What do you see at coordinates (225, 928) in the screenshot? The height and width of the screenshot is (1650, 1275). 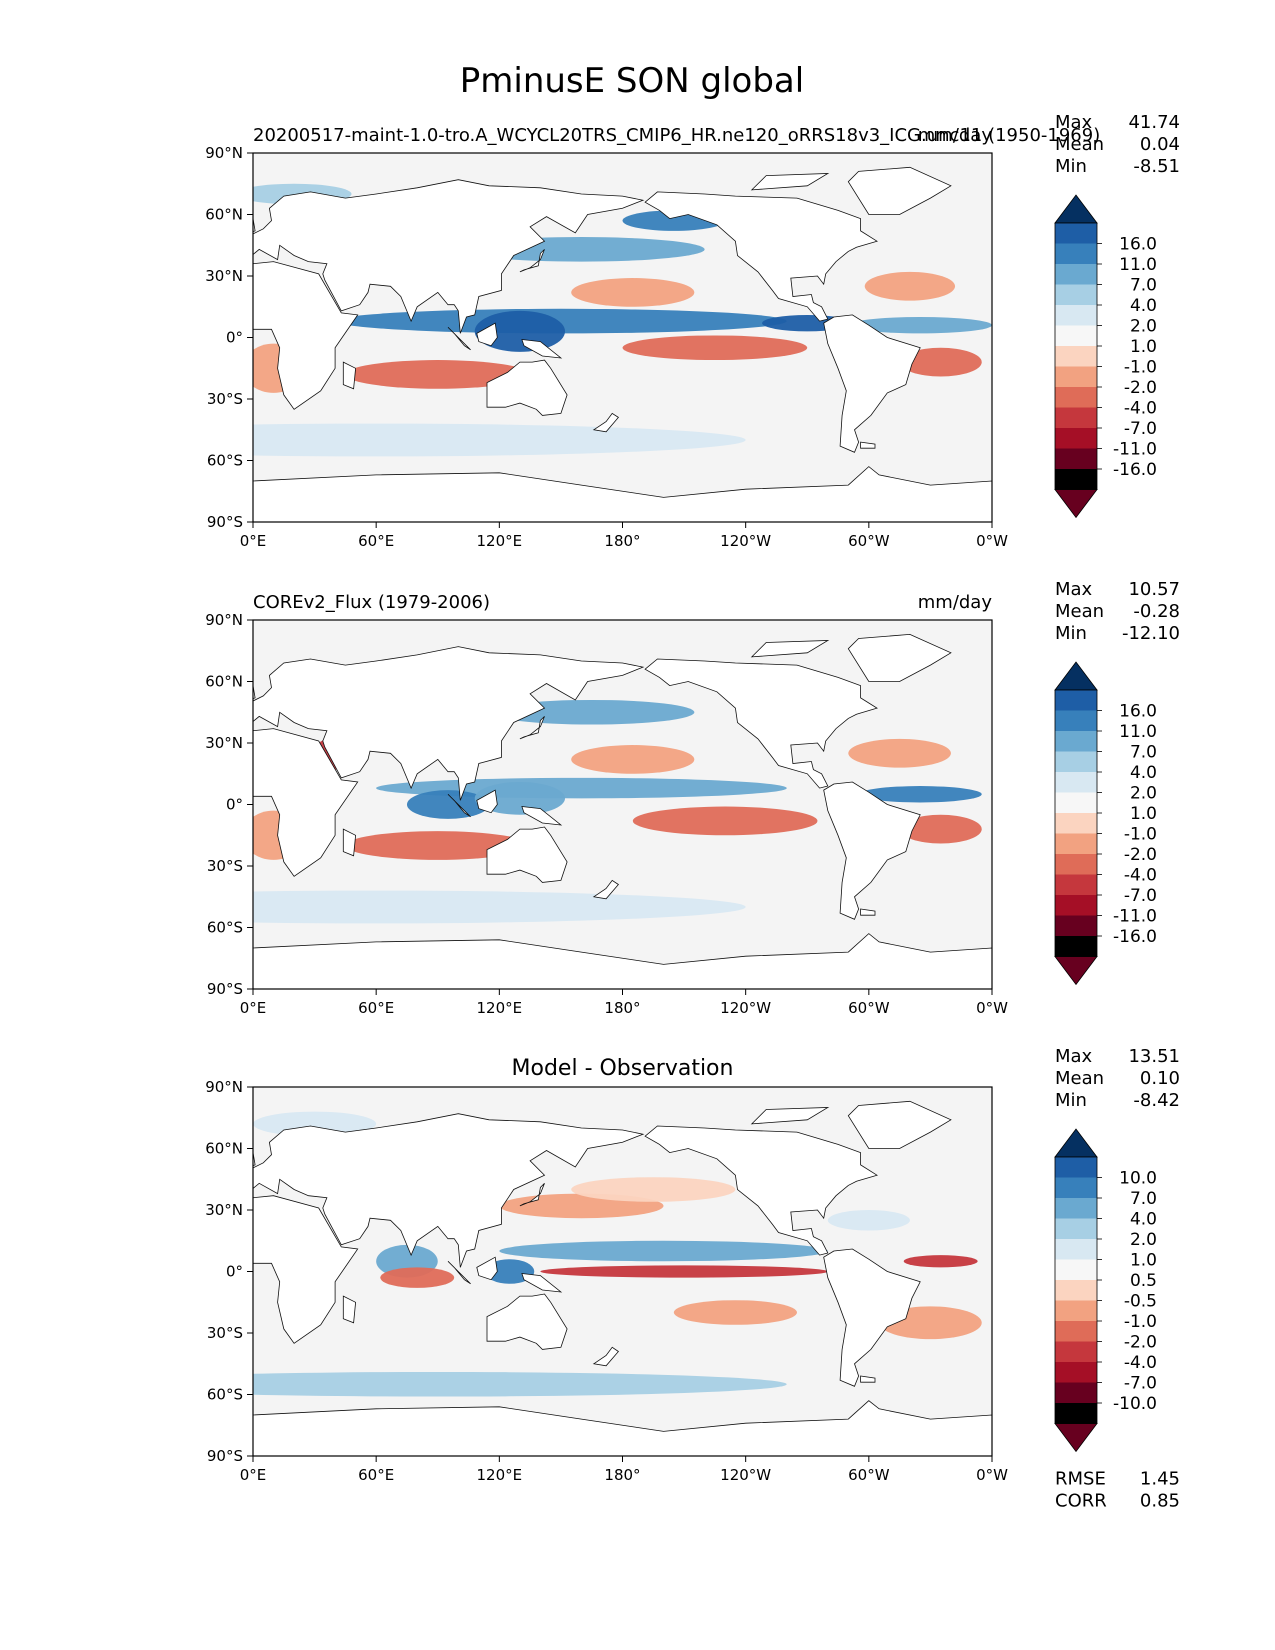 I see `lat-tick-label: 60°S` at bounding box center [225, 928].